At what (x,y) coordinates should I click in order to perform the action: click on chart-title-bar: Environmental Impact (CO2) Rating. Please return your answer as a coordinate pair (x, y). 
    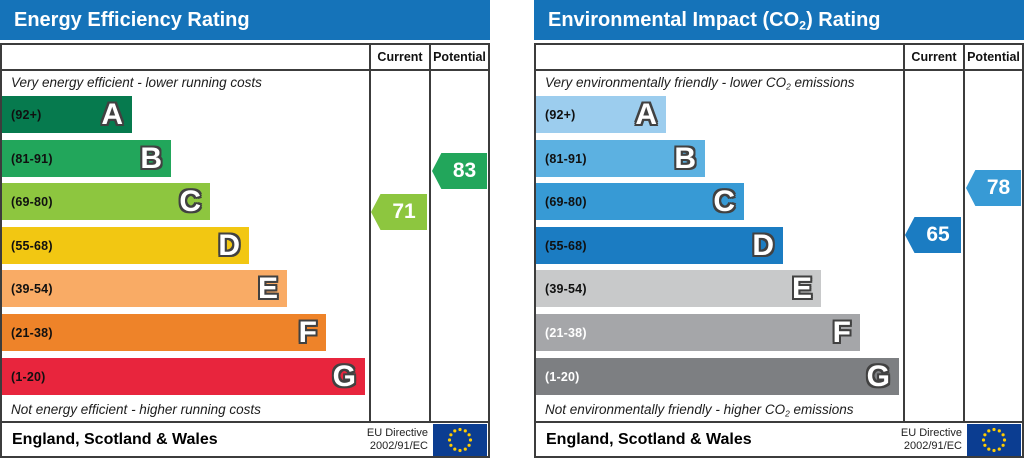
    Looking at the image, I should click on (779, 20).